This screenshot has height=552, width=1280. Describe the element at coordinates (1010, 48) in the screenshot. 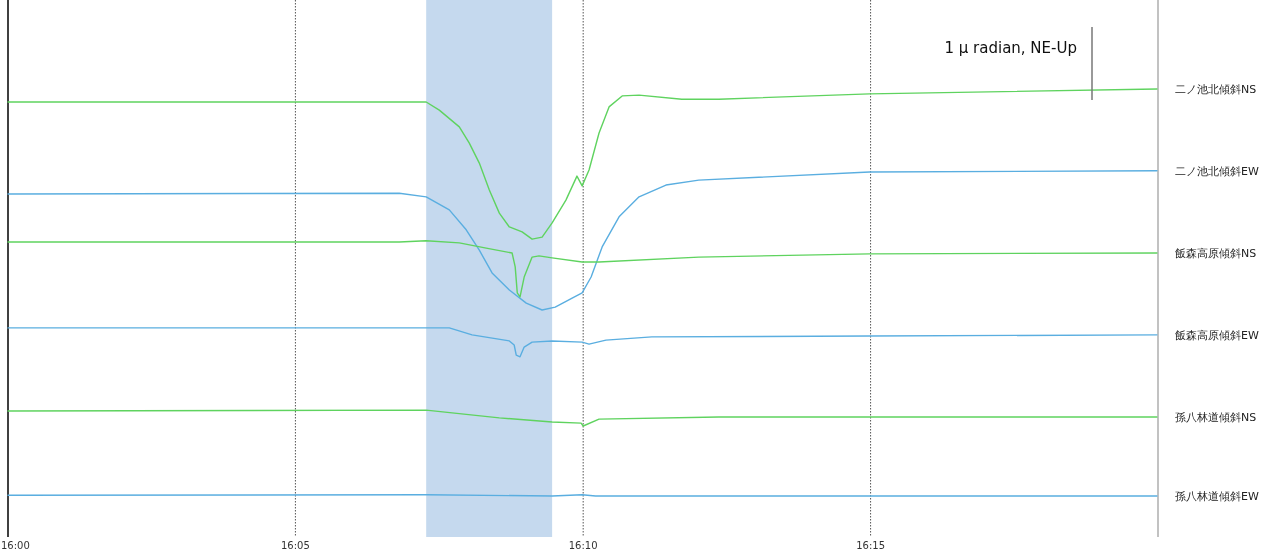

I see `annotation: 1 μ radian, NE-Up` at that location.